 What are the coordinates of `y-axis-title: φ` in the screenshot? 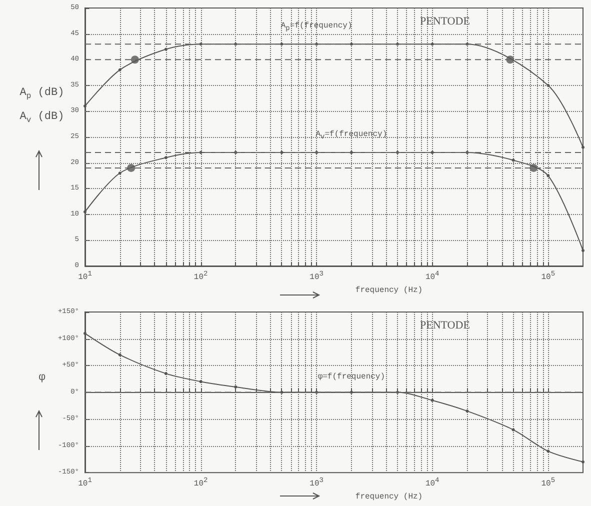 It's located at (42, 378).